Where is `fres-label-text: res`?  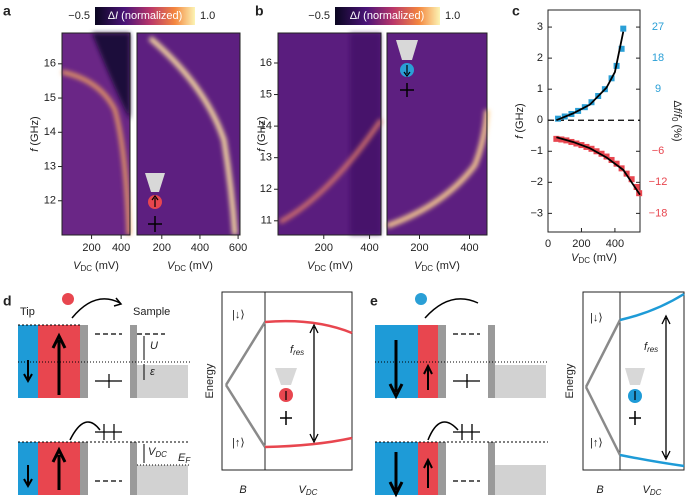
fres-label-text: res is located at coordinates (652, 349).